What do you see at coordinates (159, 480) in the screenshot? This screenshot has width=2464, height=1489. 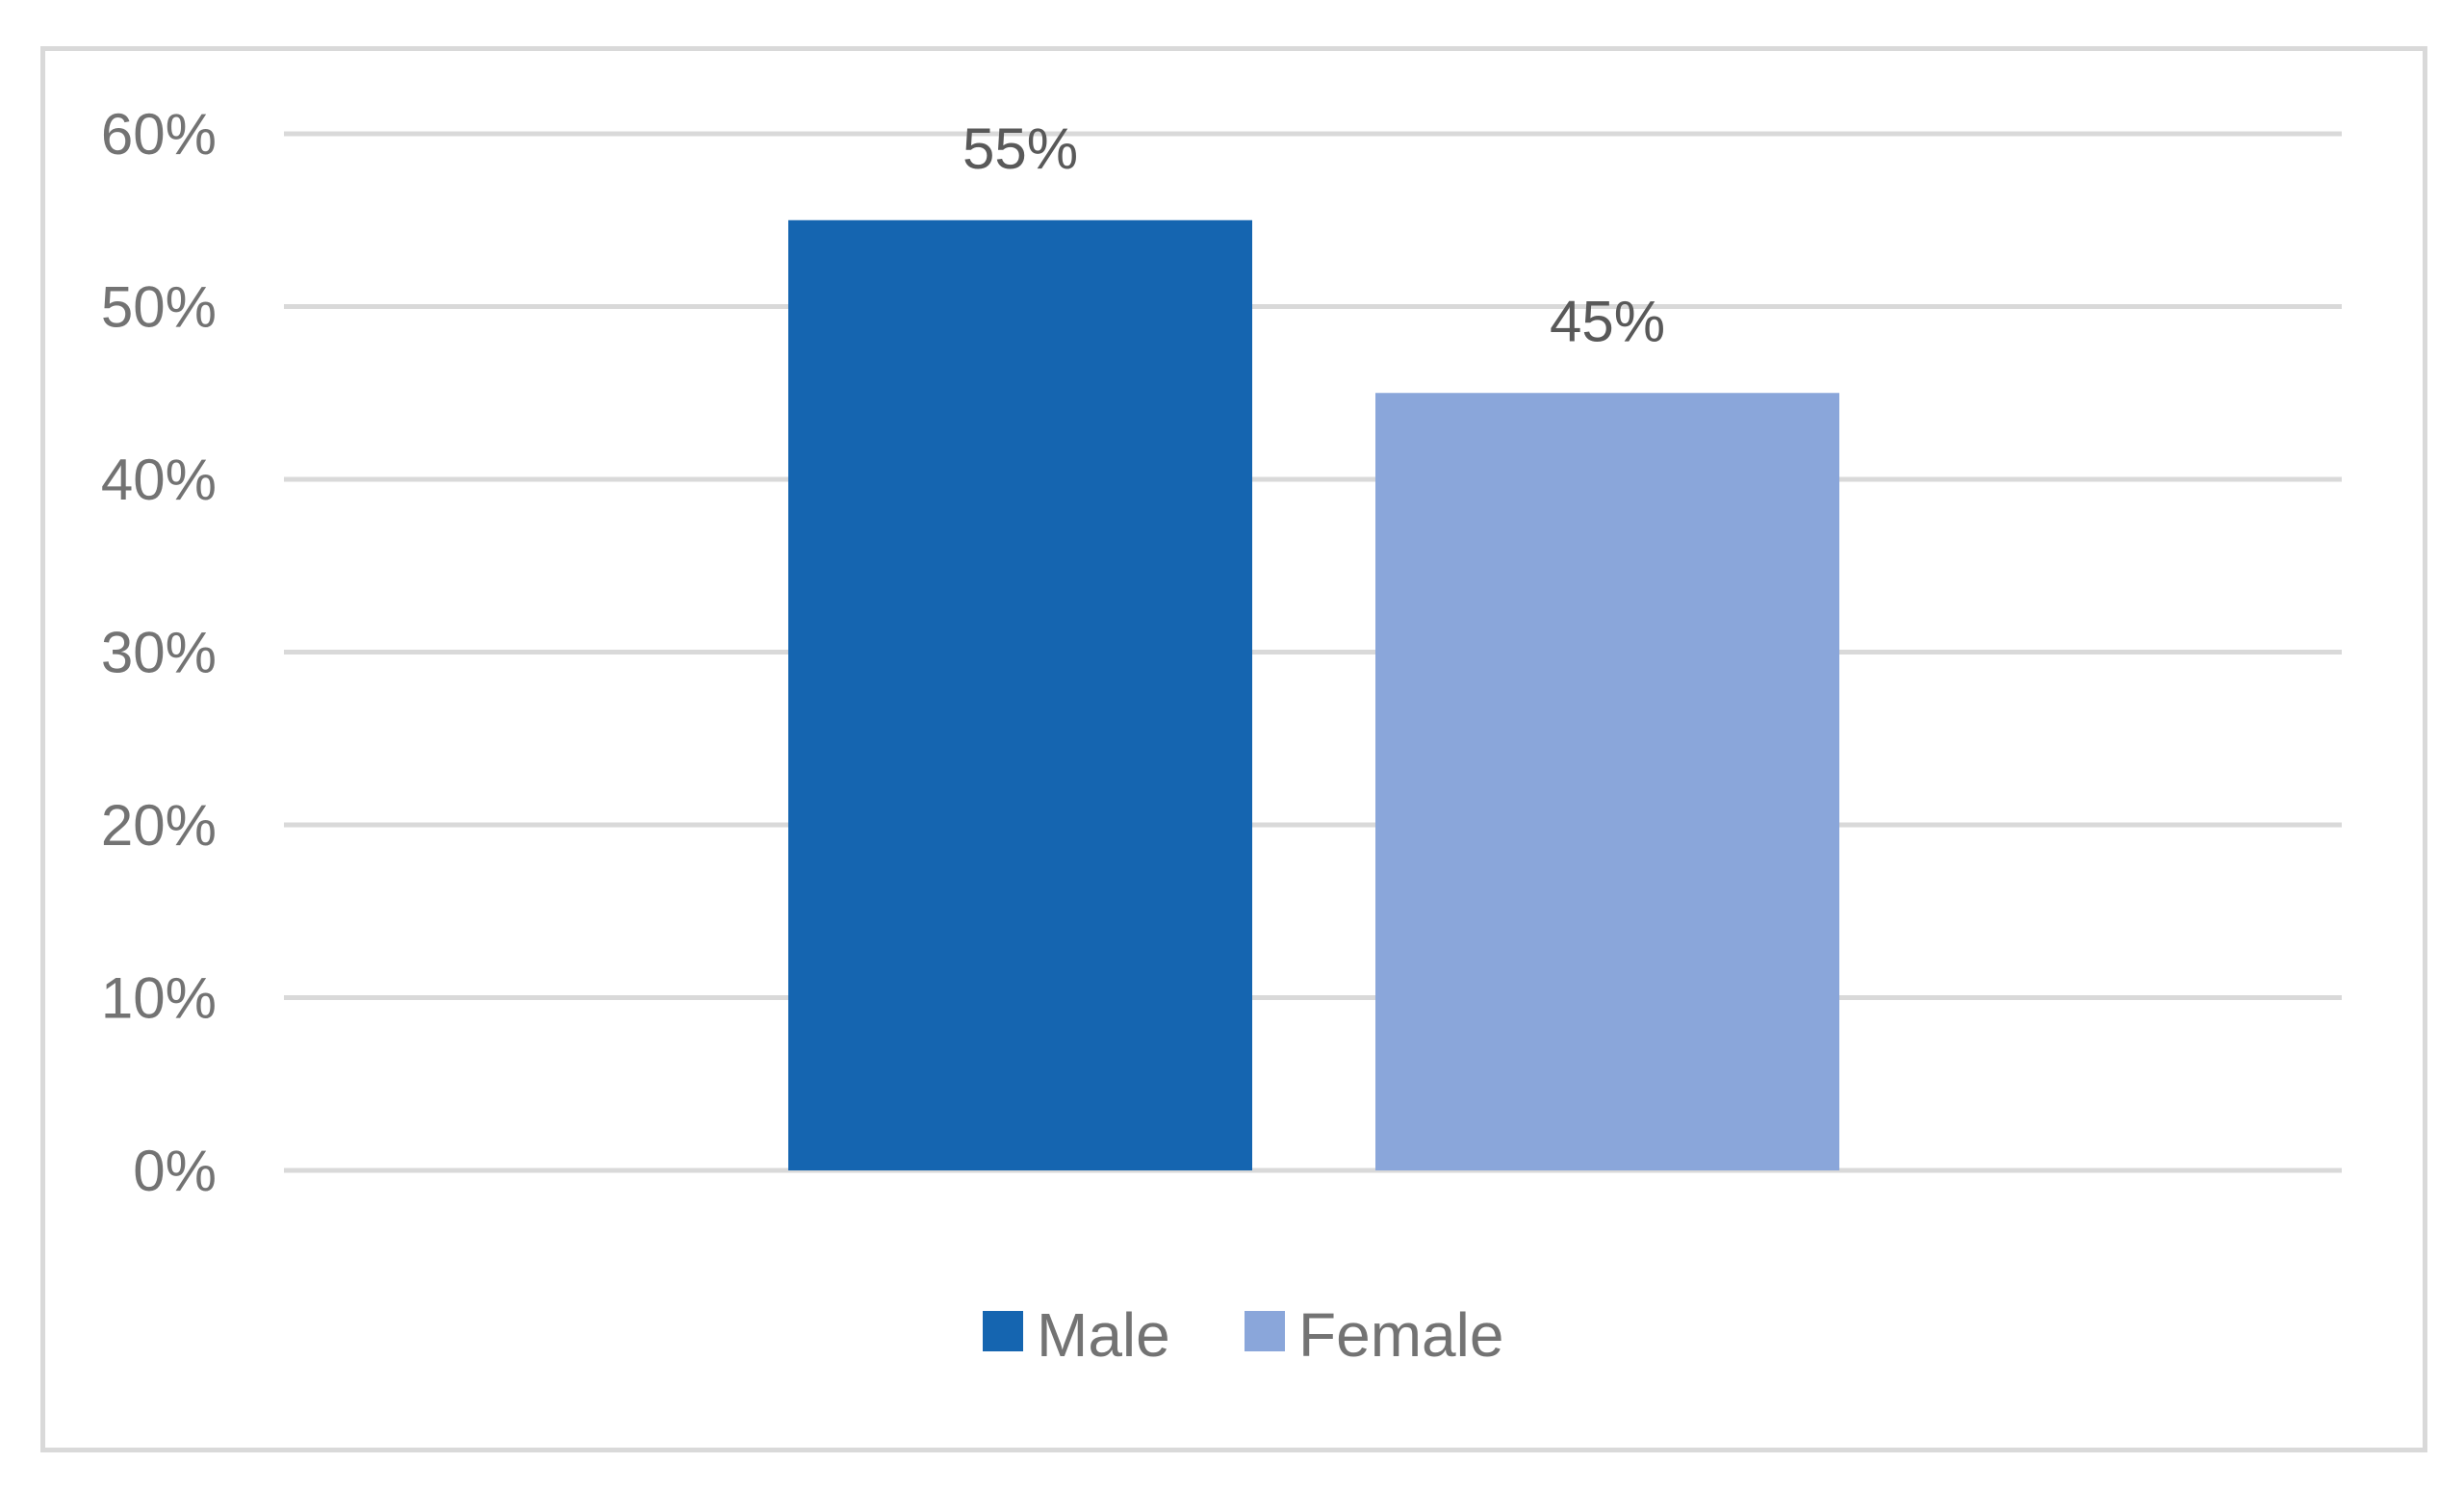 I see `y-tick-label: 40%` at bounding box center [159, 480].